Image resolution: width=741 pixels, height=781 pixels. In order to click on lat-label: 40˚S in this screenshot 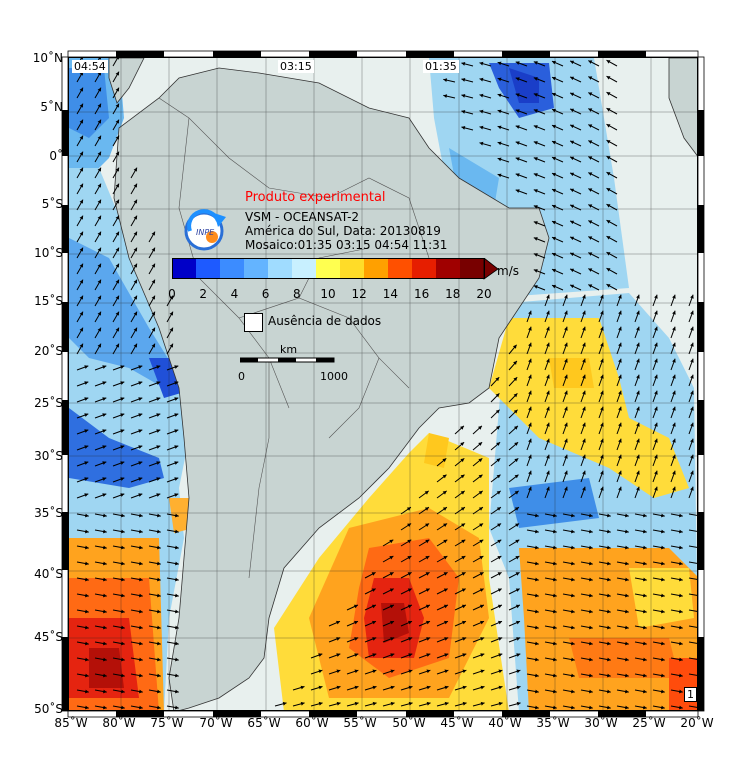, I will do `click(48, 574)`.